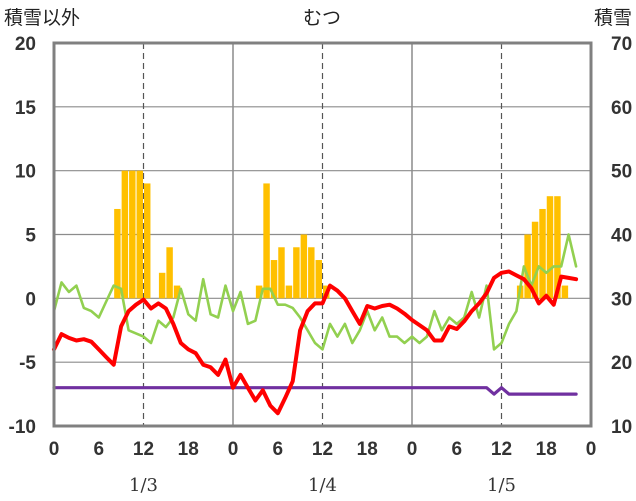 This screenshot has height=501, width=636. I want to click on day-label: 1/5, so click(501, 485).